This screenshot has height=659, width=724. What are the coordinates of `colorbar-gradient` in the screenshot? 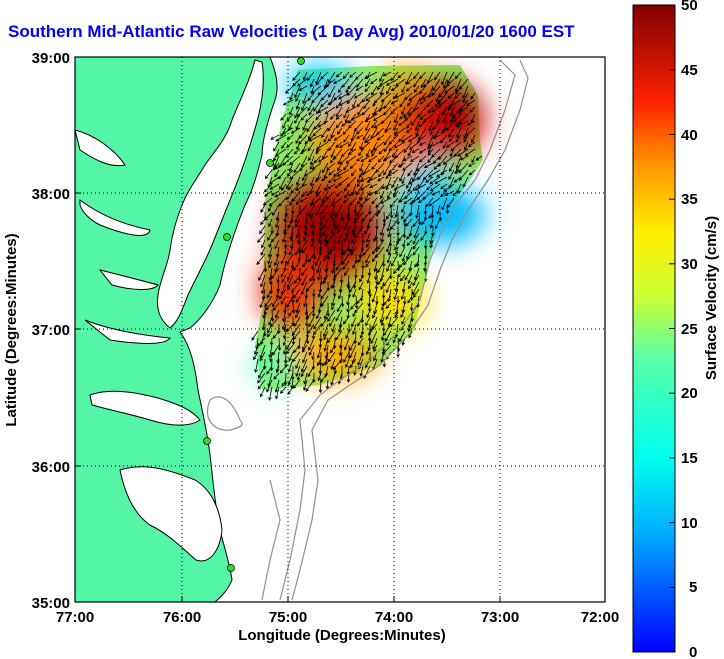 It's located at (654, 328).